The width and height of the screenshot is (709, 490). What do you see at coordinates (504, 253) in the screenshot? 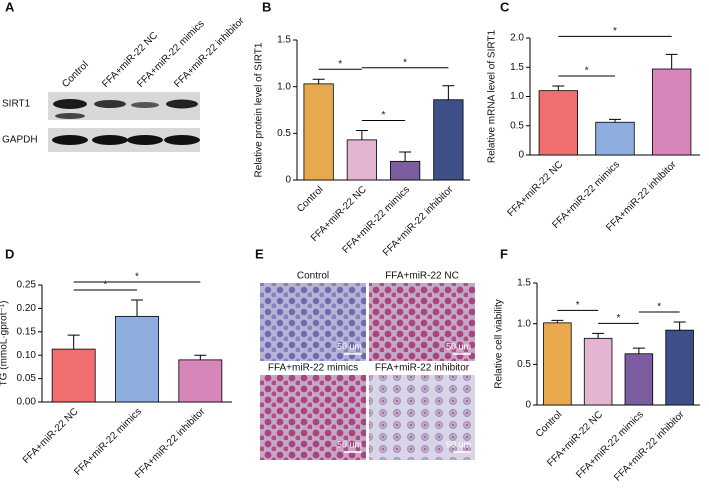
I see `panel-letter: F` at bounding box center [504, 253].